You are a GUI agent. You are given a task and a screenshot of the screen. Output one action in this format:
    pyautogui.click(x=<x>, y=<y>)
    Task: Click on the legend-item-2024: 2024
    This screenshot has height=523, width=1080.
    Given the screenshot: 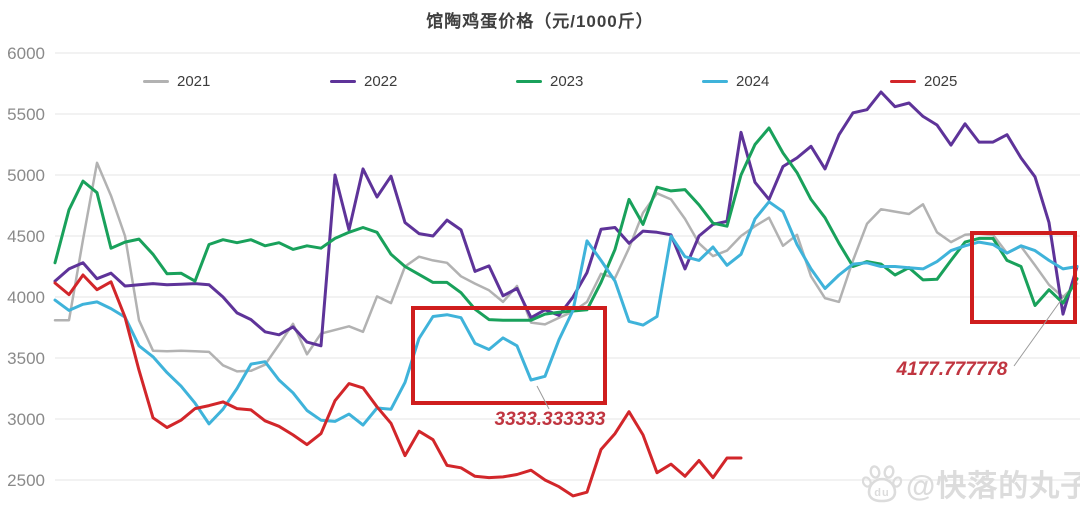 What is the action you would take?
    pyautogui.click(x=735, y=81)
    